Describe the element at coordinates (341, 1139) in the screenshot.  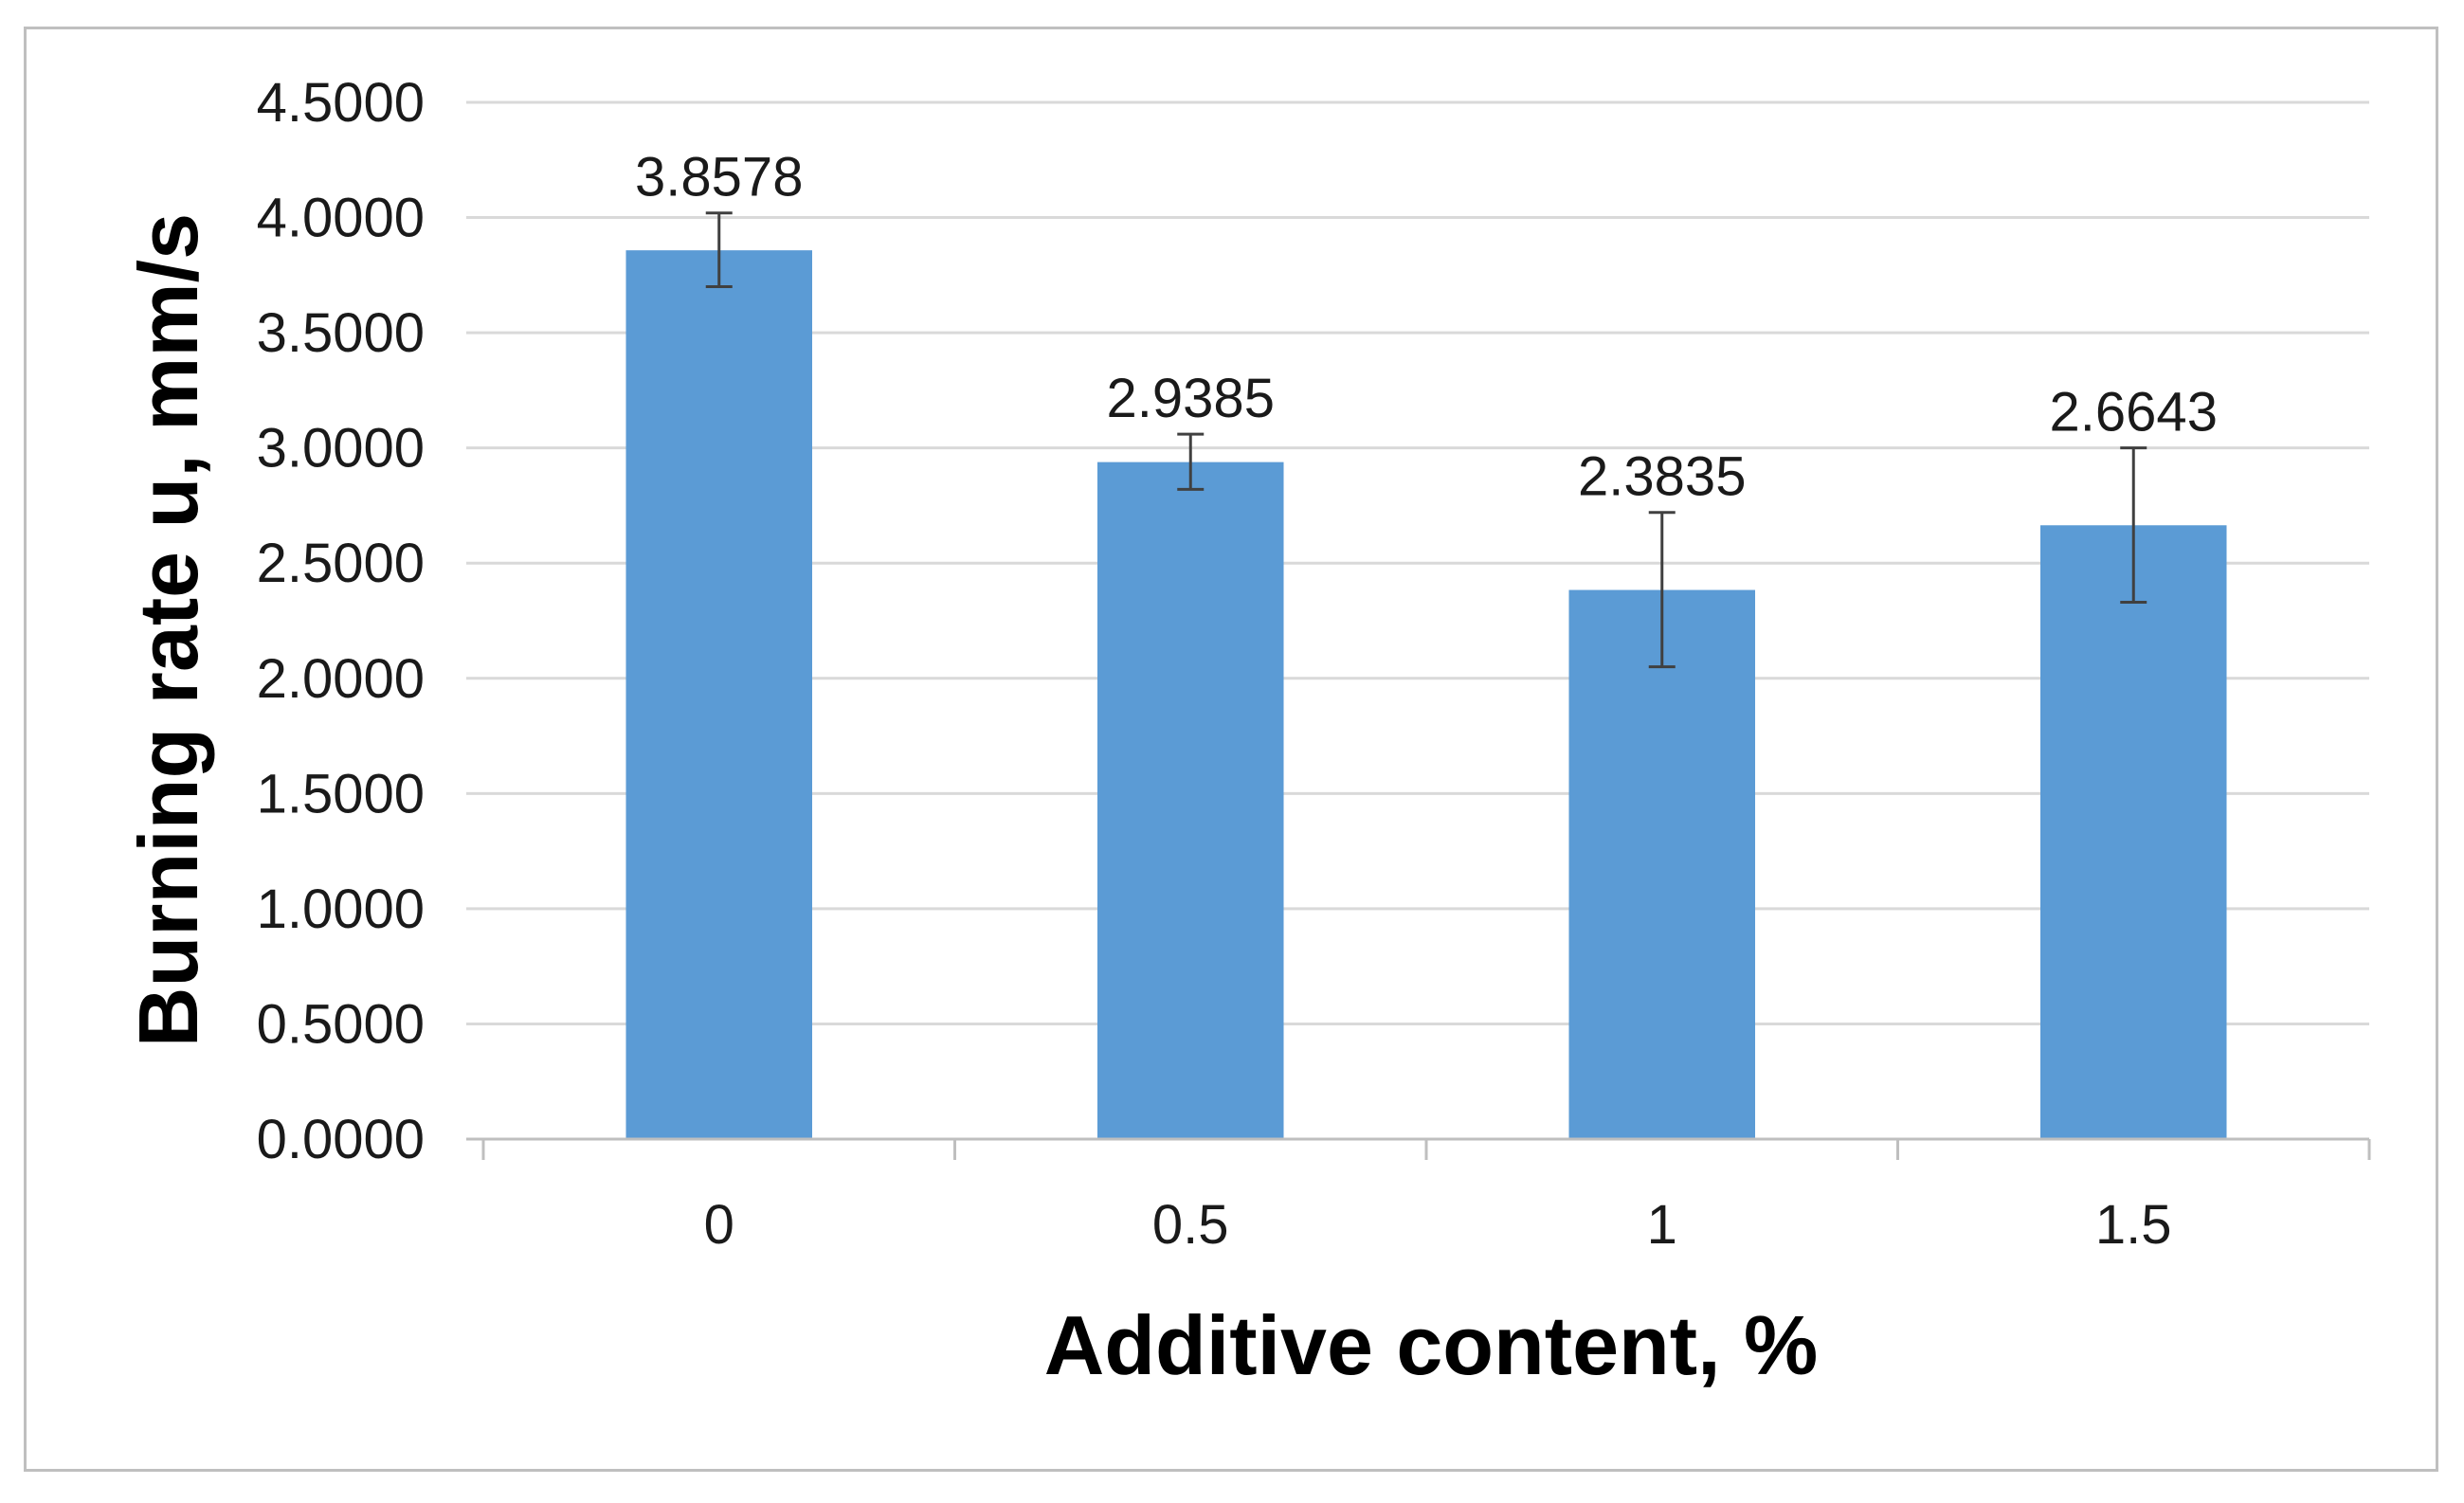
I see `y-tick-label: 0.0000` at that location.